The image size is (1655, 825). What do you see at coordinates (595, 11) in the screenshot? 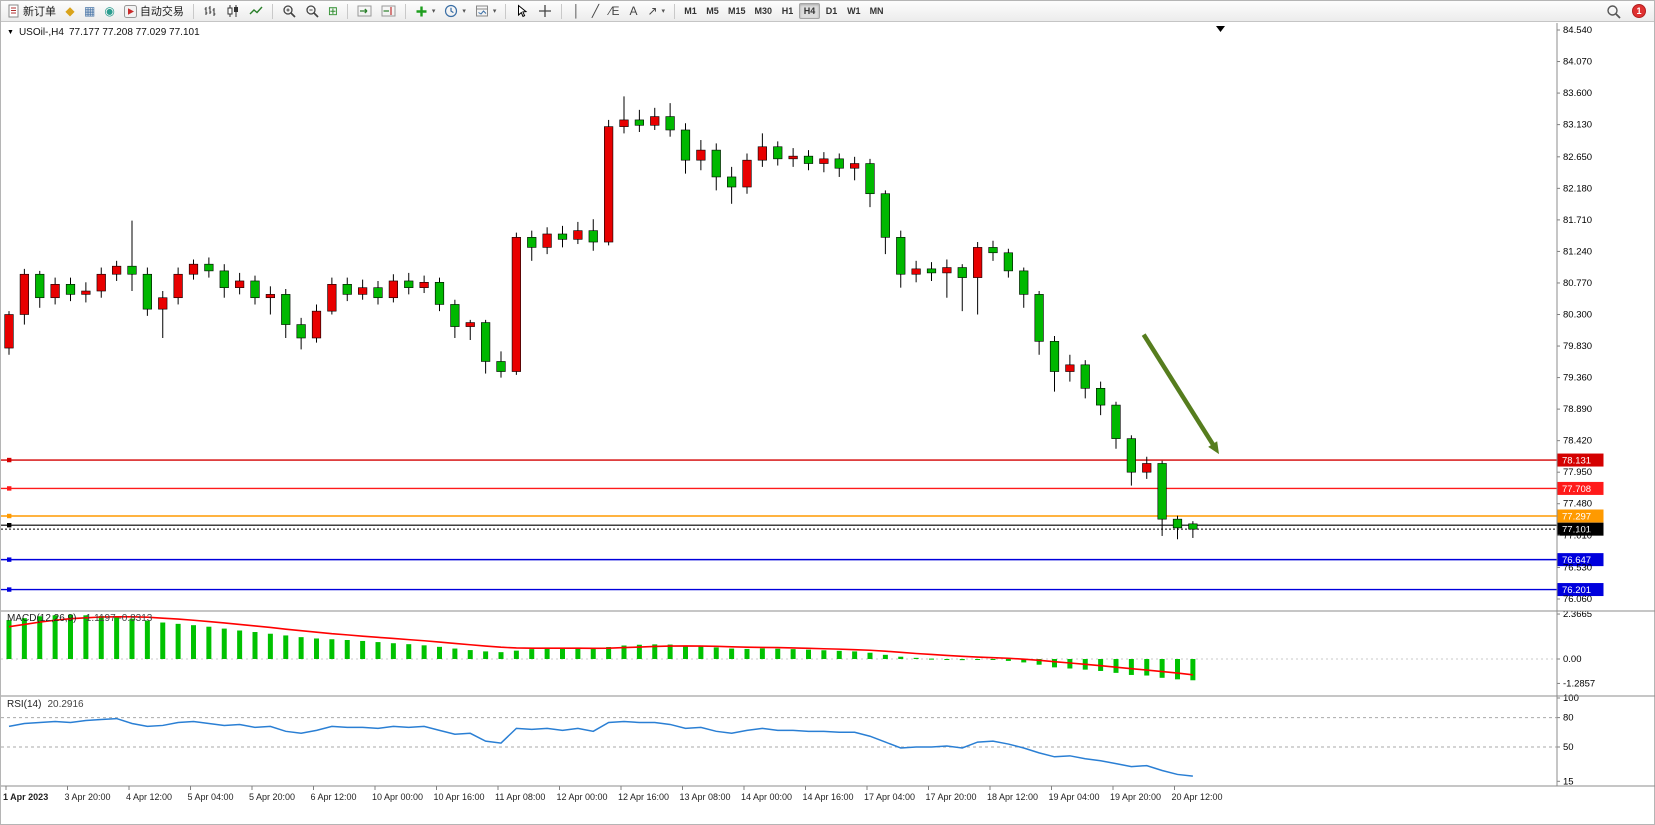
I see `trendline-icon: ╱` at bounding box center [595, 11].